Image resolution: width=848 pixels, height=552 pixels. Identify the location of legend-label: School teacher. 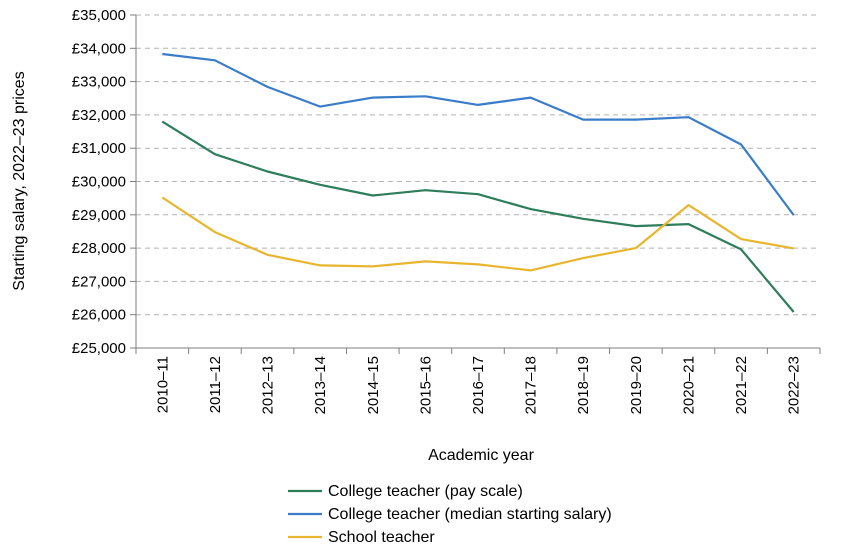
(381, 537).